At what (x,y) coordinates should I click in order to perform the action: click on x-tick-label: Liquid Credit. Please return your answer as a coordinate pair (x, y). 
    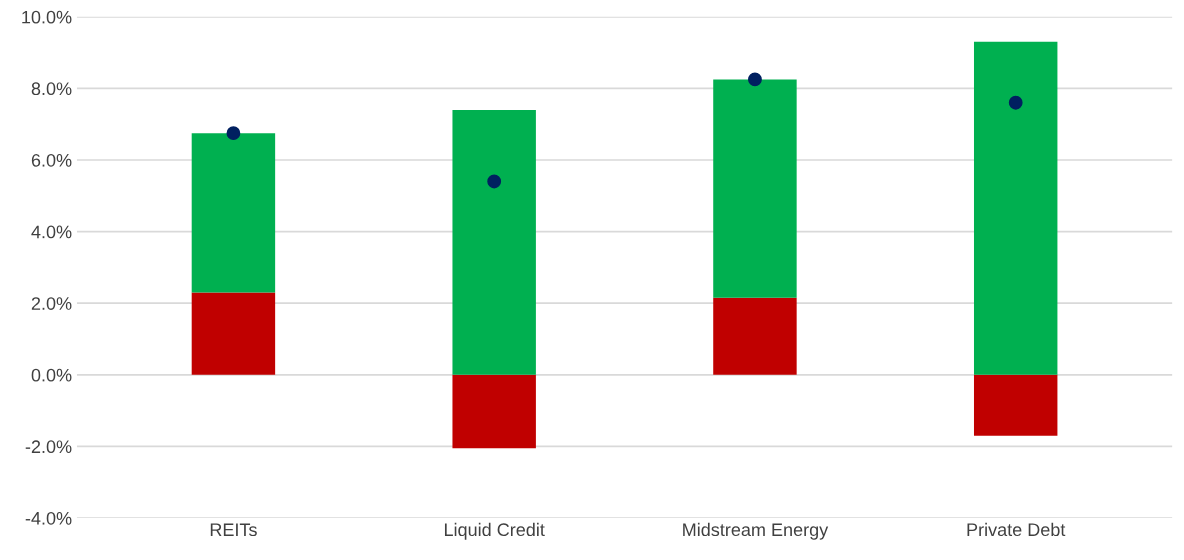
    Looking at the image, I should click on (494, 531).